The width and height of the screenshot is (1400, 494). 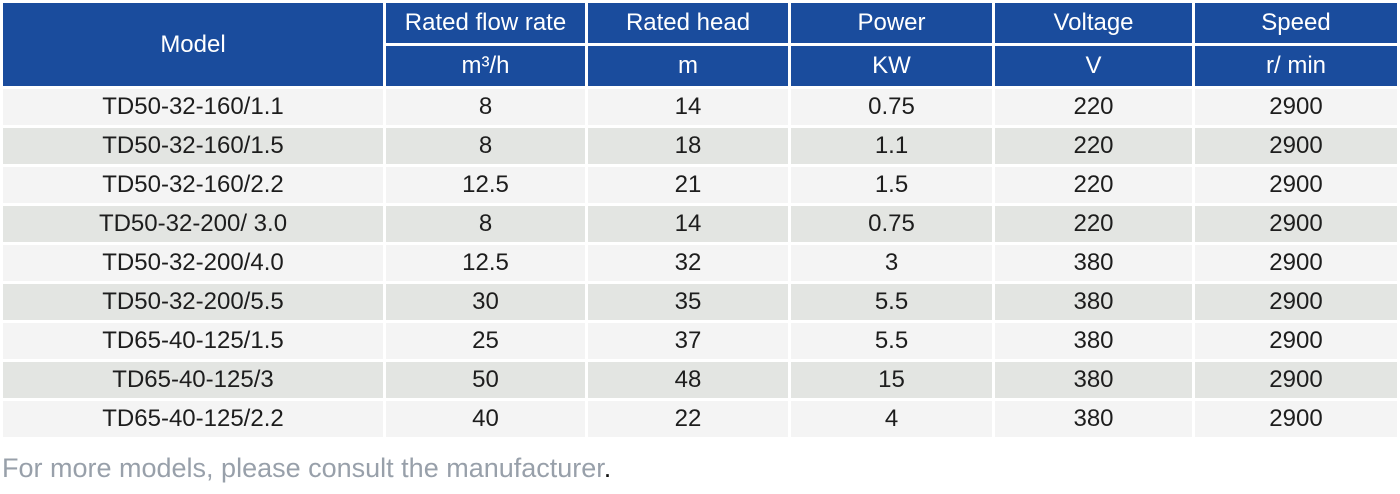 I want to click on flow-cell: 25, so click(x=485, y=341).